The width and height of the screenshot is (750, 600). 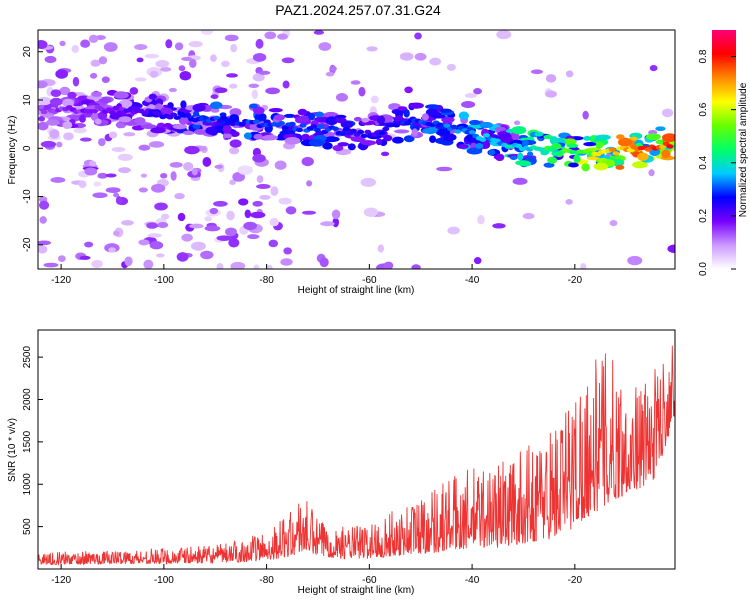 I want to click on spectrogram-y-tick-label: -20, so click(x=27, y=244).